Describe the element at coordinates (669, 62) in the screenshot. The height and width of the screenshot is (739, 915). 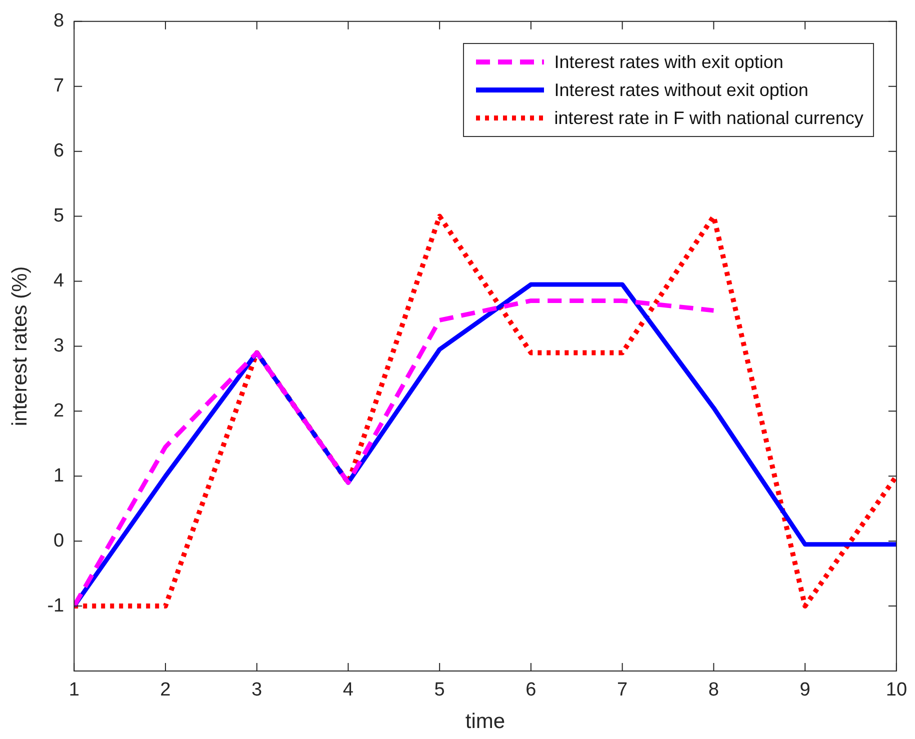
I see `legend-label: Interest rates with exit option` at that location.